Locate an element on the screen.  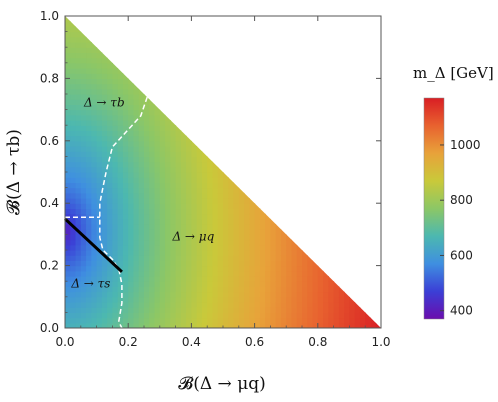
colorbar-tick-label: 1000 is located at coordinates (465, 145).